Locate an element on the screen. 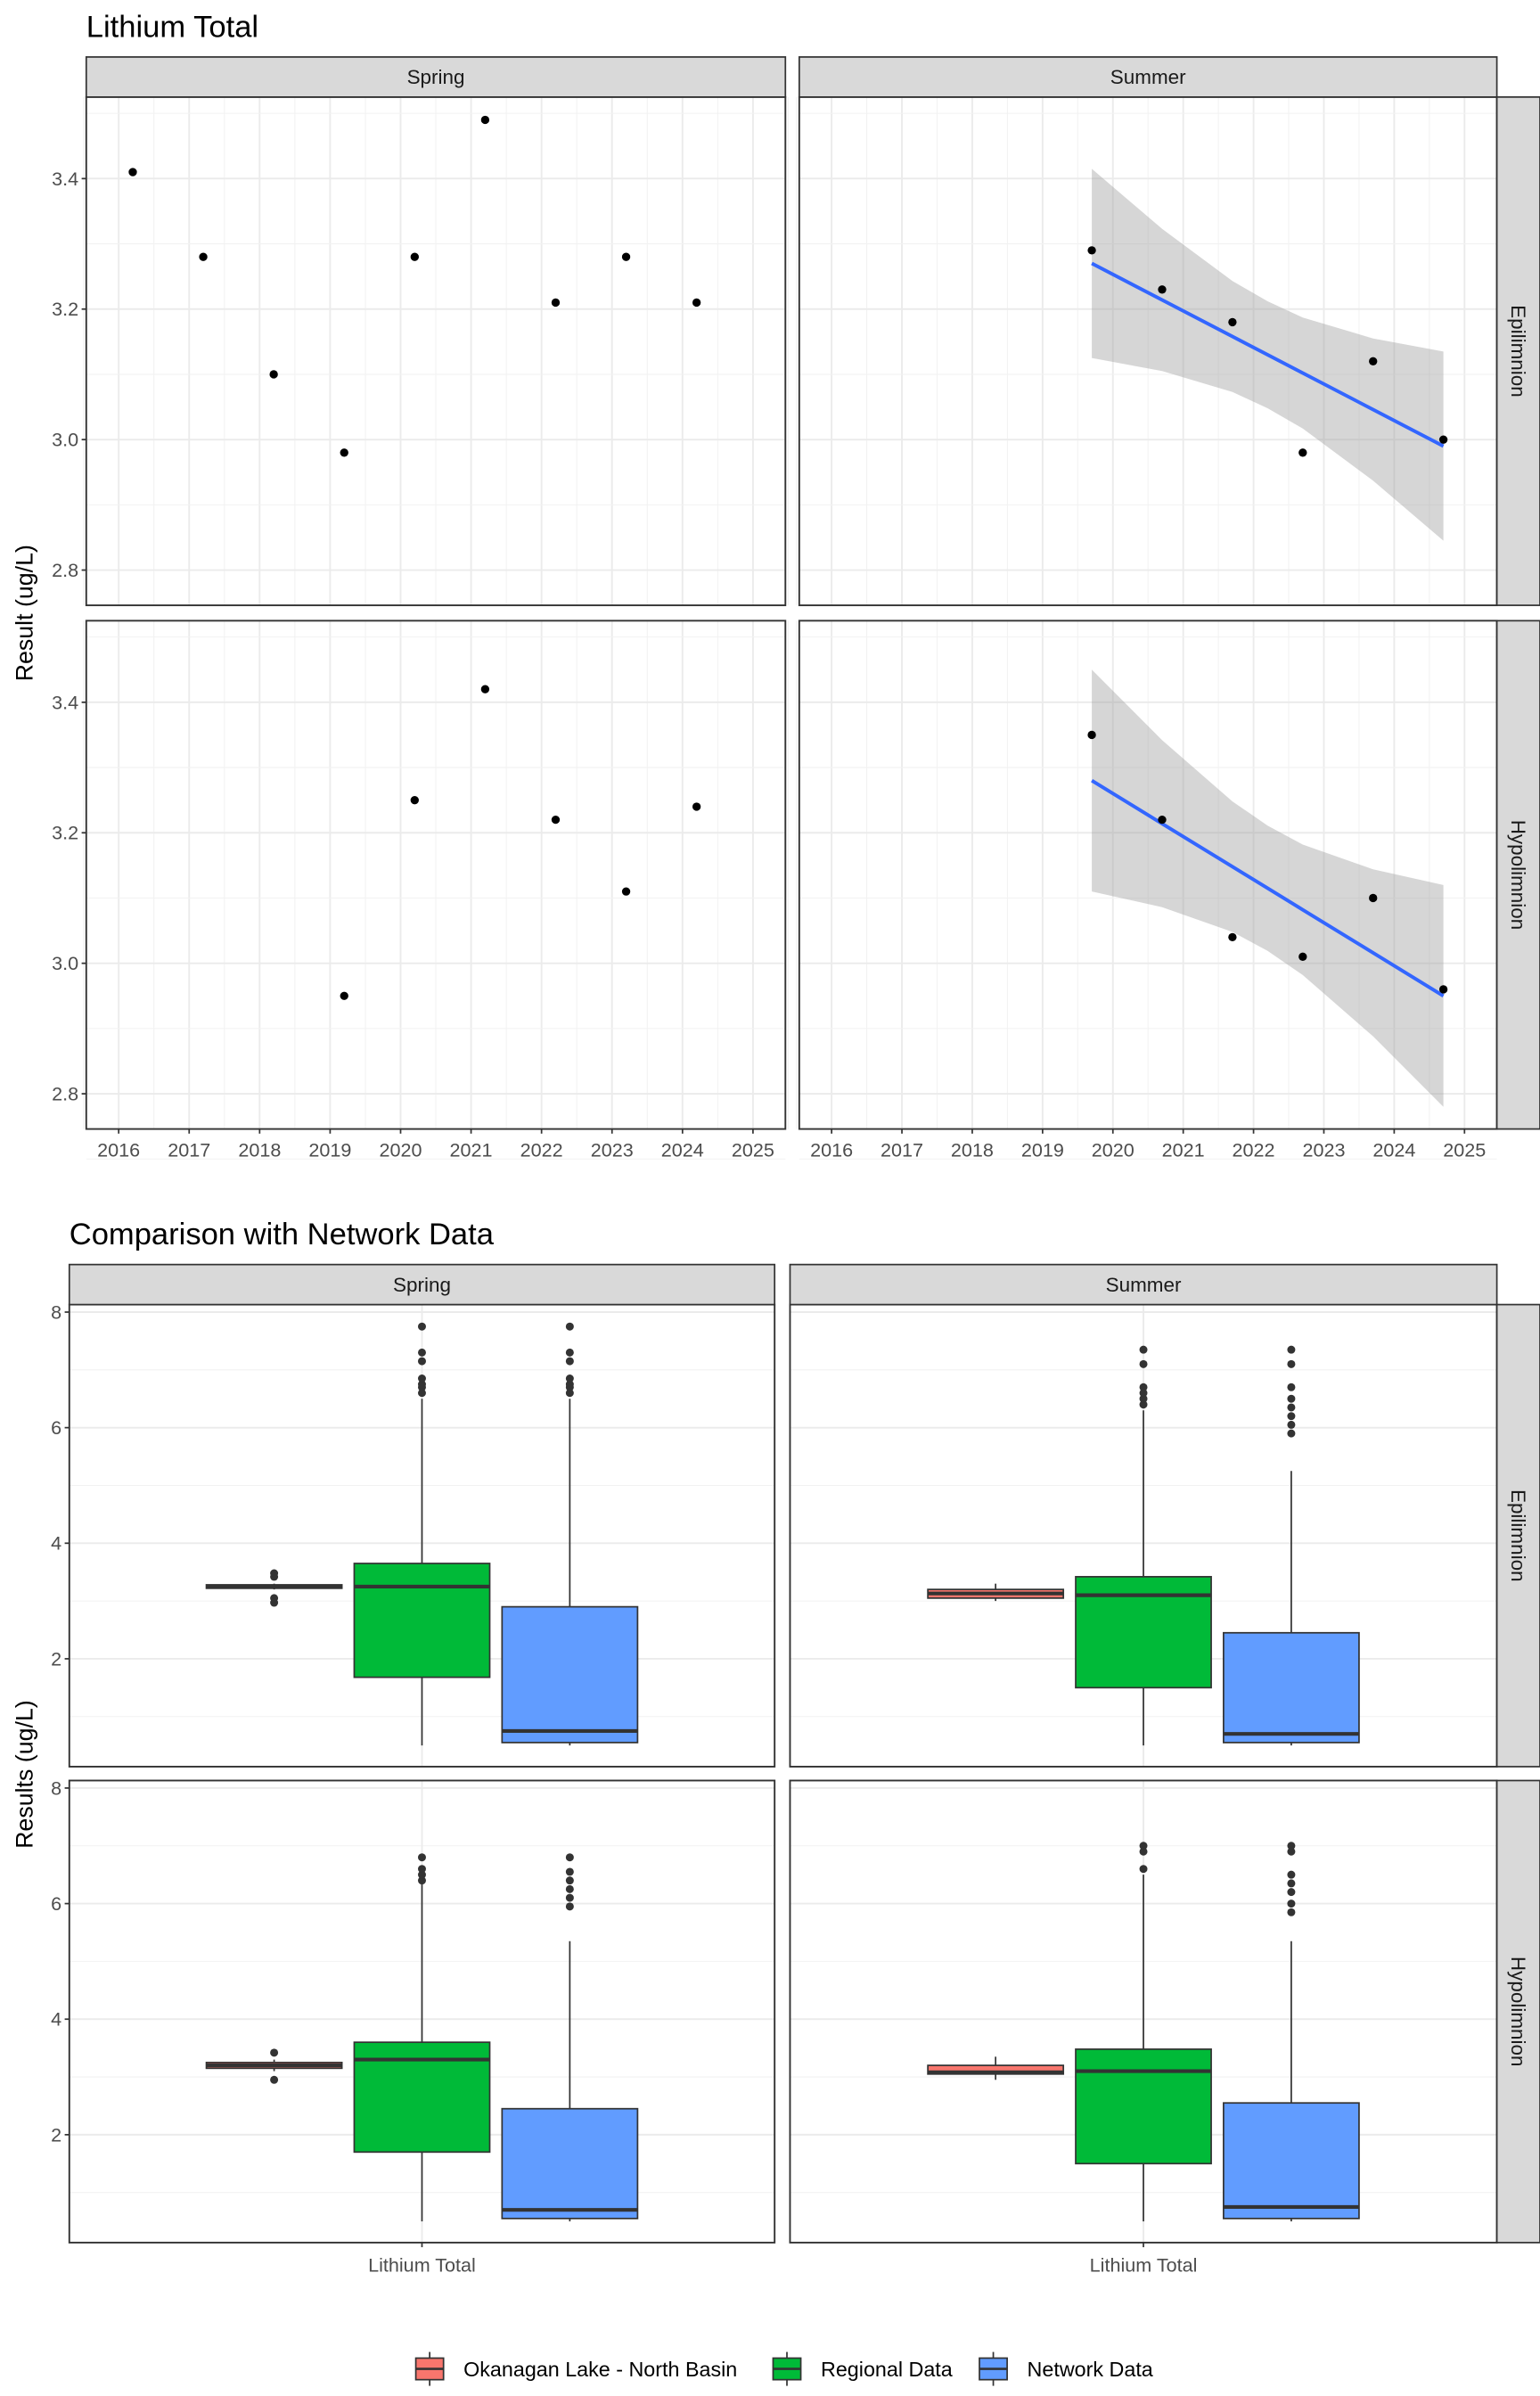 The height and width of the screenshot is (2396, 1540). facet-strip-hypolimnion is located at coordinates (1517, 2011).